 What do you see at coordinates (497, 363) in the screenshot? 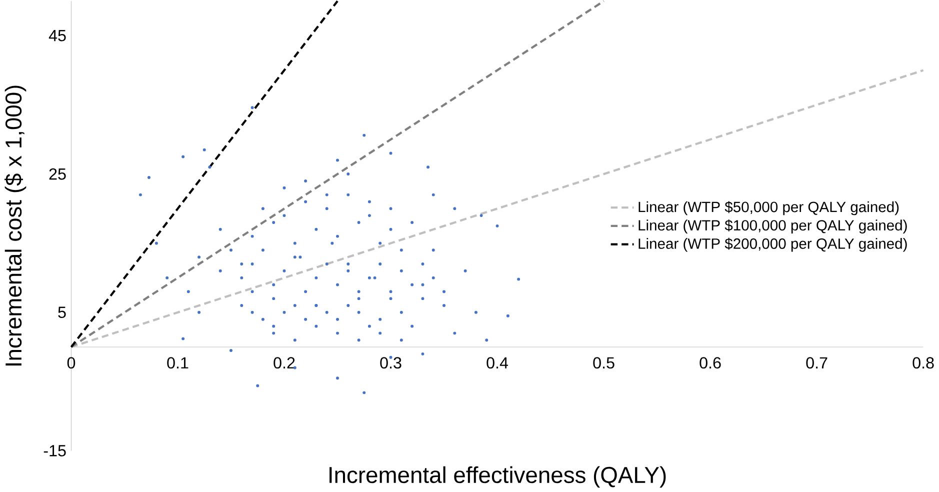
I see `x-tick-label: 0.4` at bounding box center [497, 363].